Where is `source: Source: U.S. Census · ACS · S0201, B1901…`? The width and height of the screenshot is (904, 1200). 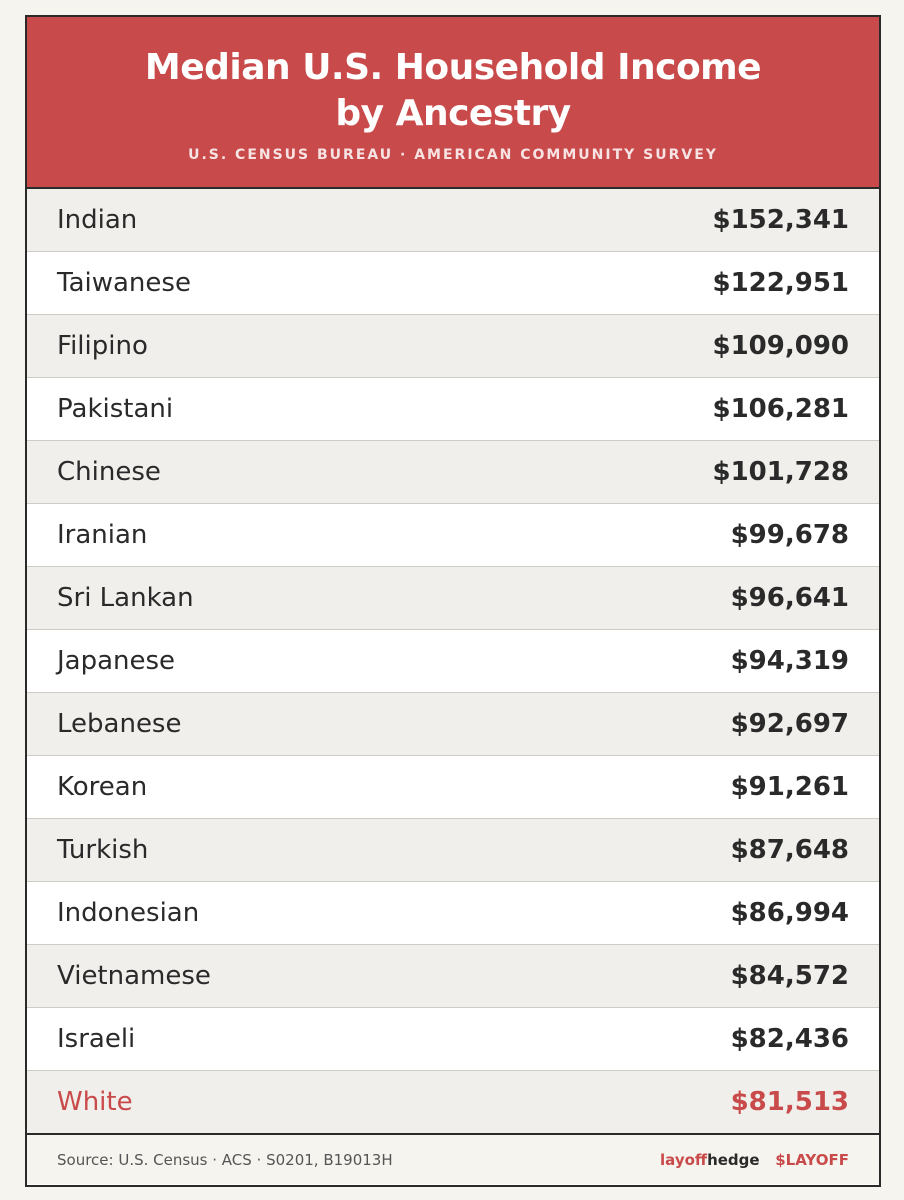 source: Source: U.S. Census · ACS · S0201, B1901… is located at coordinates (225, 1159).